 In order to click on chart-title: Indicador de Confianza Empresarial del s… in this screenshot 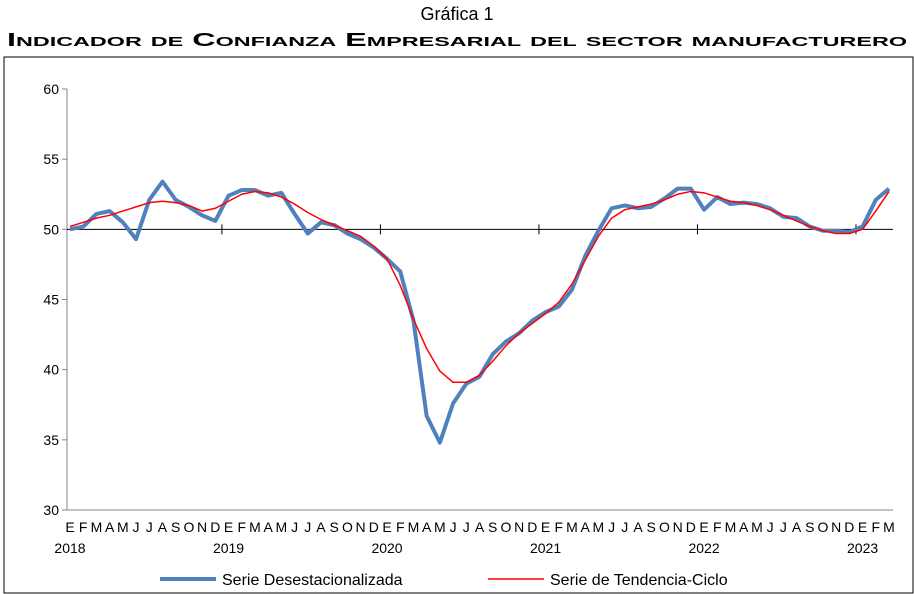, I will do `click(457, 40)`.